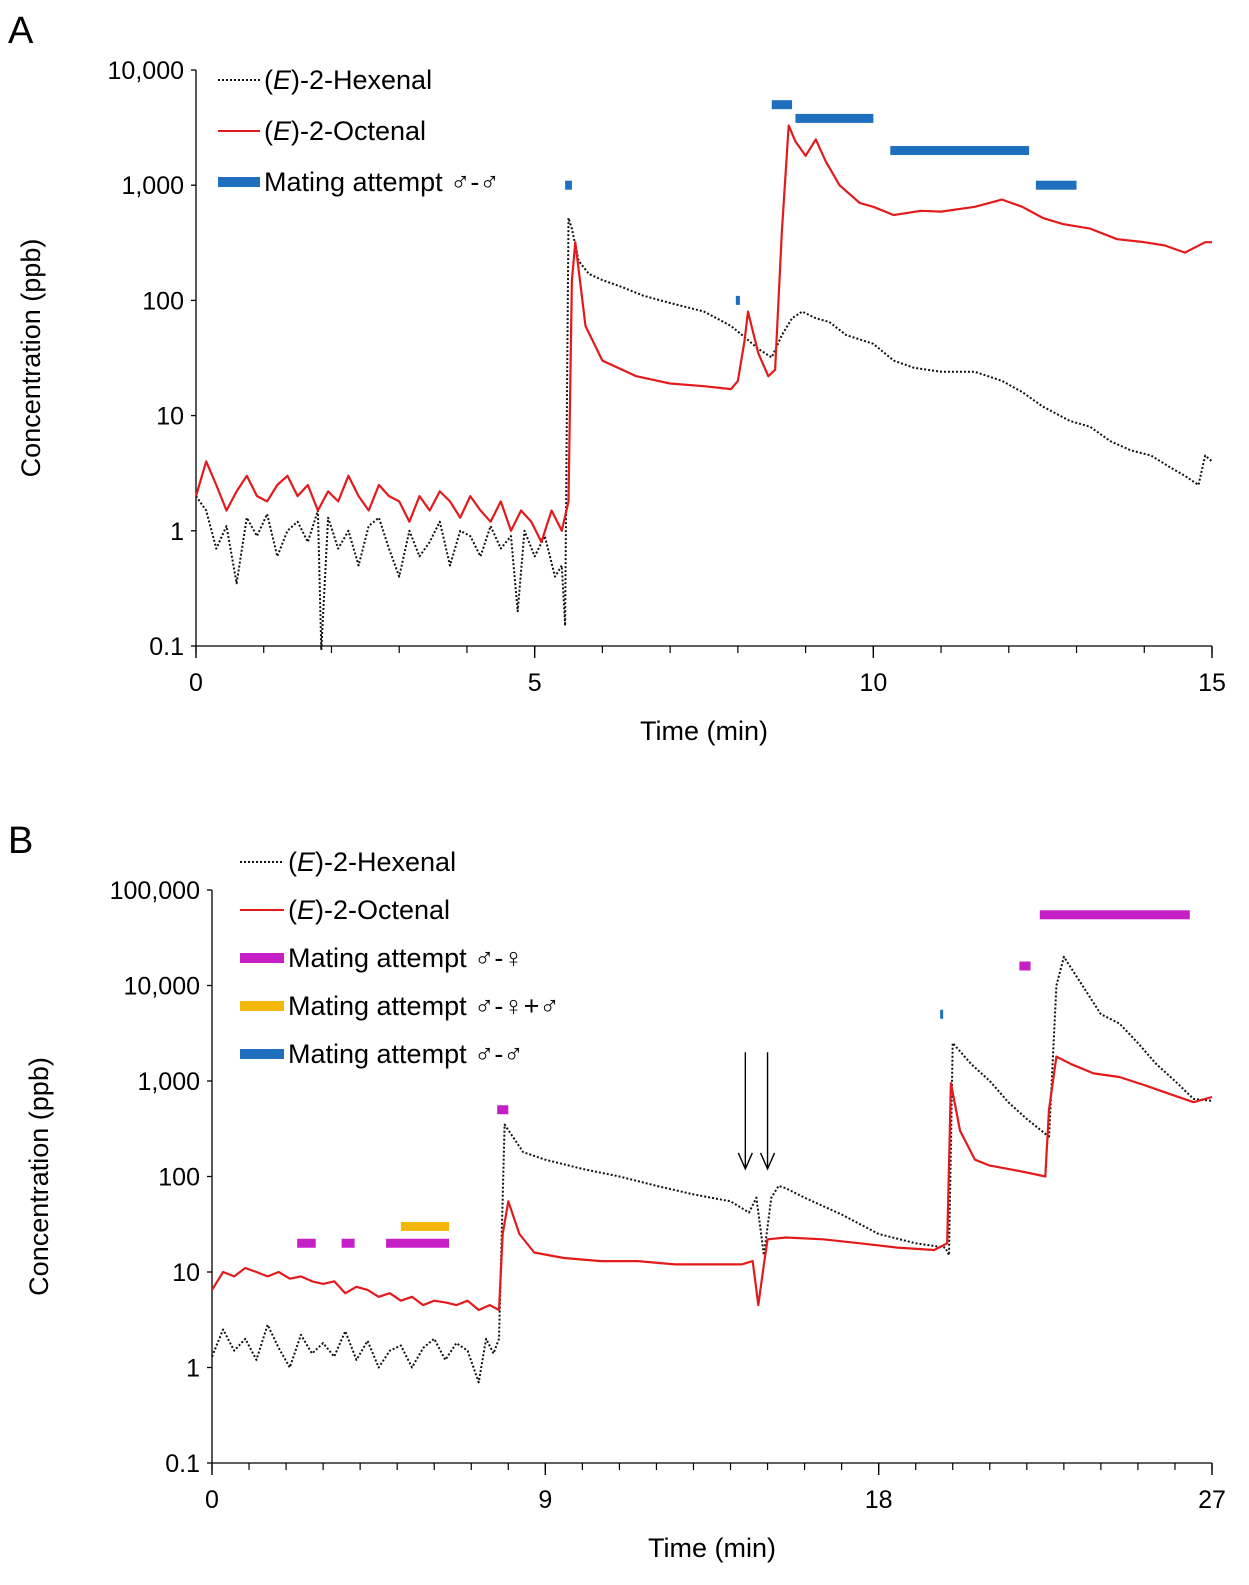 Image resolution: width=1249 pixels, height=1585 pixels. I want to click on panel-b-label: B, so click(21, 841).